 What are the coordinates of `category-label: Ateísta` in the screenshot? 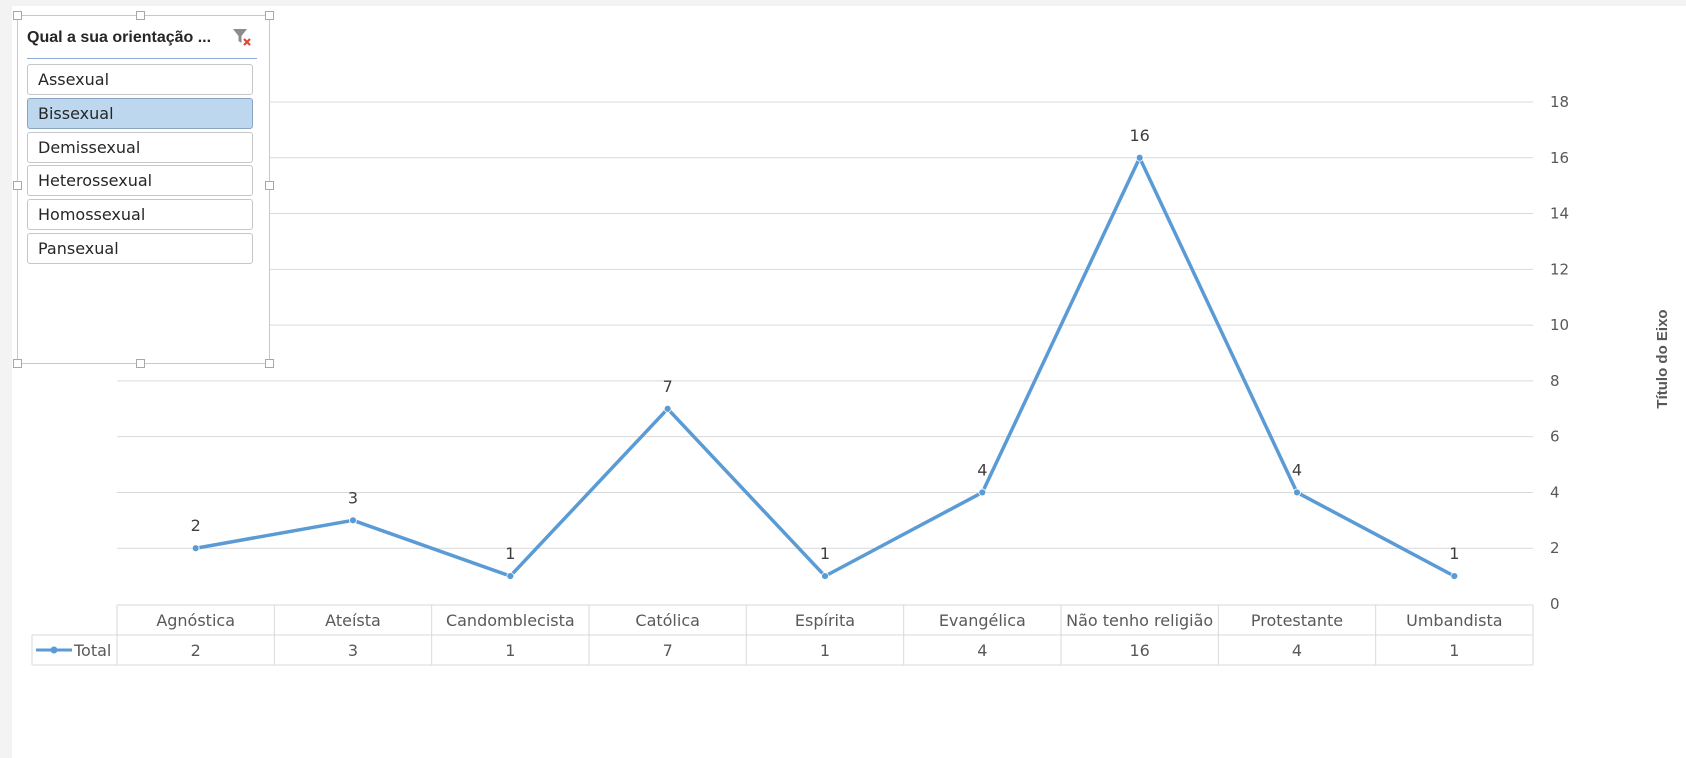 It's located at (353, 620).